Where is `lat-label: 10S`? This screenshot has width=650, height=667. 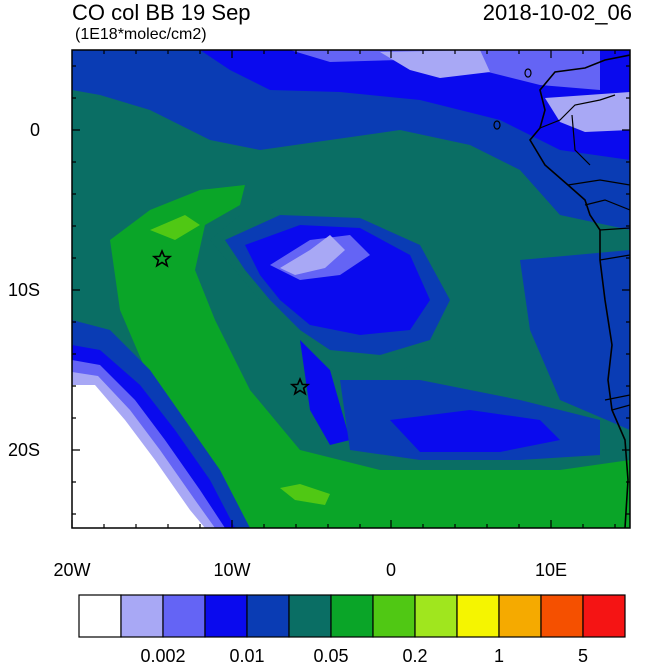
lat-label: 10S is located at coordinates (23, 290).